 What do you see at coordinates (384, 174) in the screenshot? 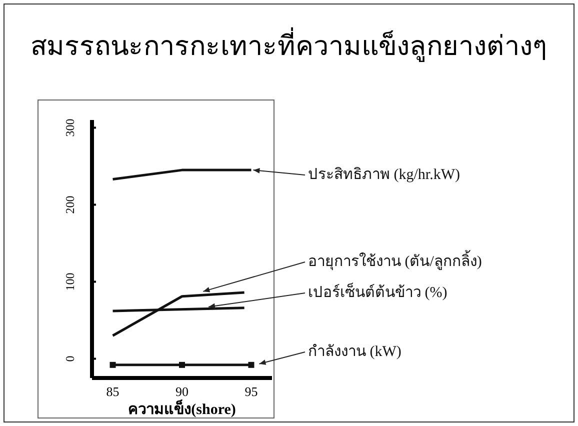
I see `text: ประสิทธิภาพ (kg/hr.kW)` at bounding box center [384, 174].